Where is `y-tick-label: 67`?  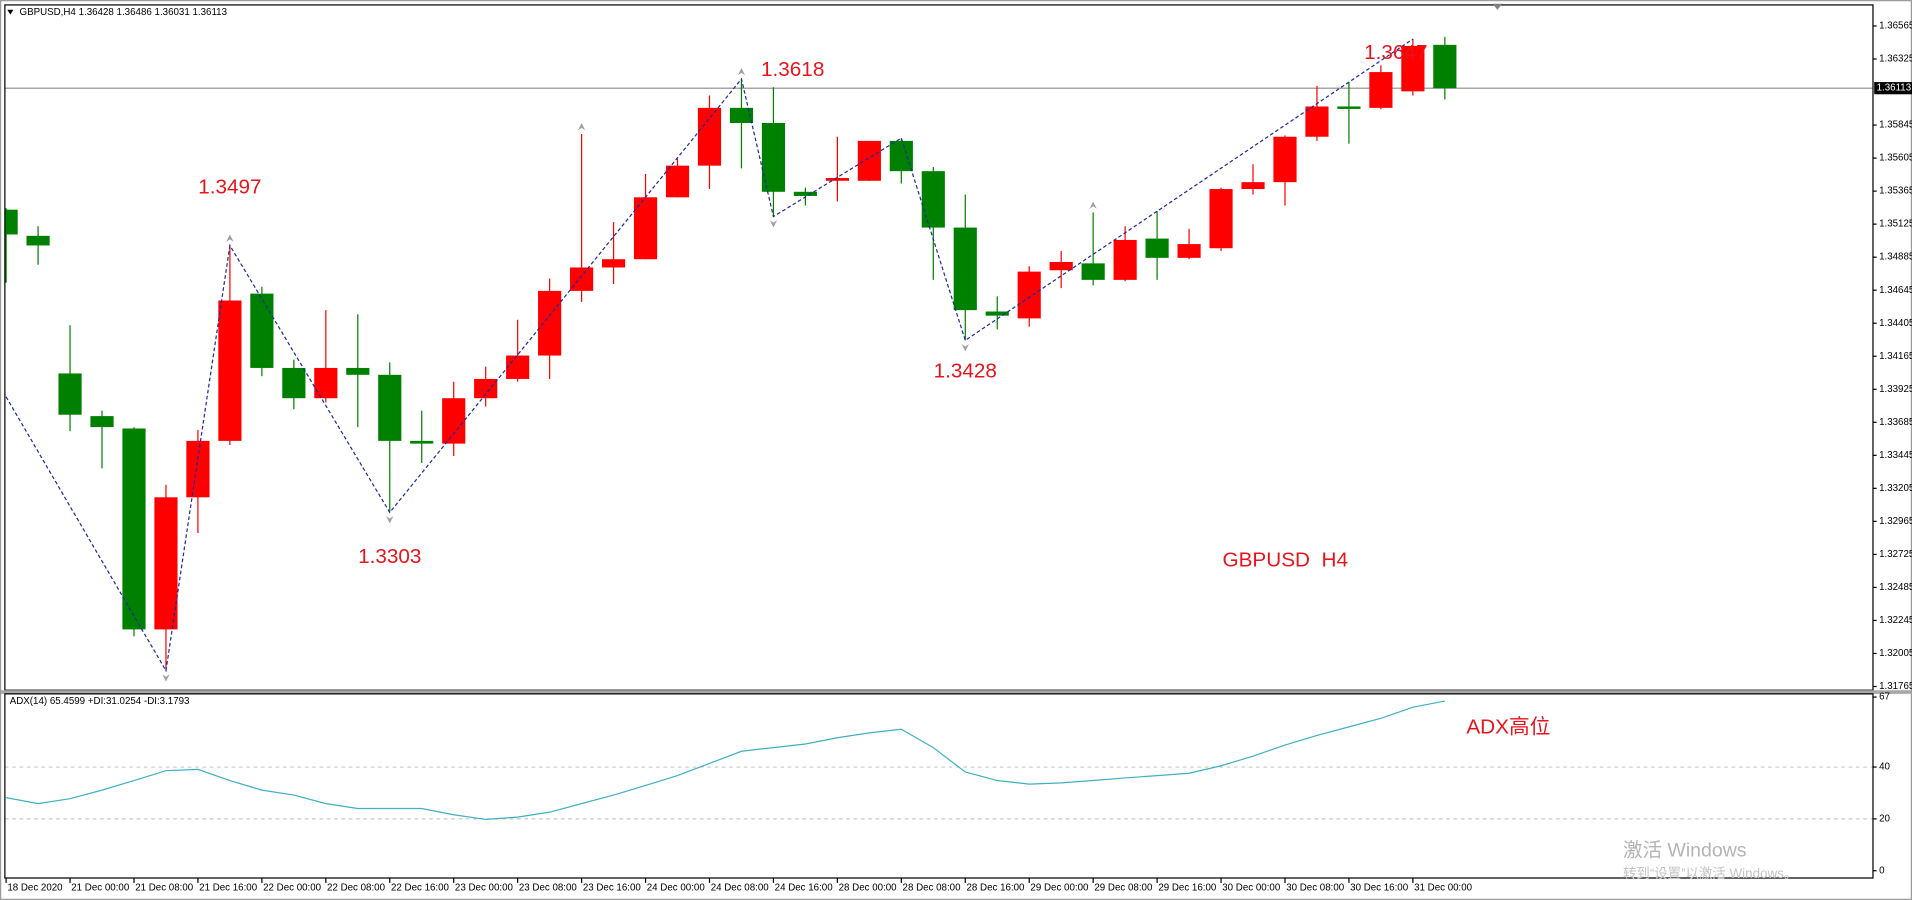 y-tick-label: 67 is located at coordinates (1884, 697).